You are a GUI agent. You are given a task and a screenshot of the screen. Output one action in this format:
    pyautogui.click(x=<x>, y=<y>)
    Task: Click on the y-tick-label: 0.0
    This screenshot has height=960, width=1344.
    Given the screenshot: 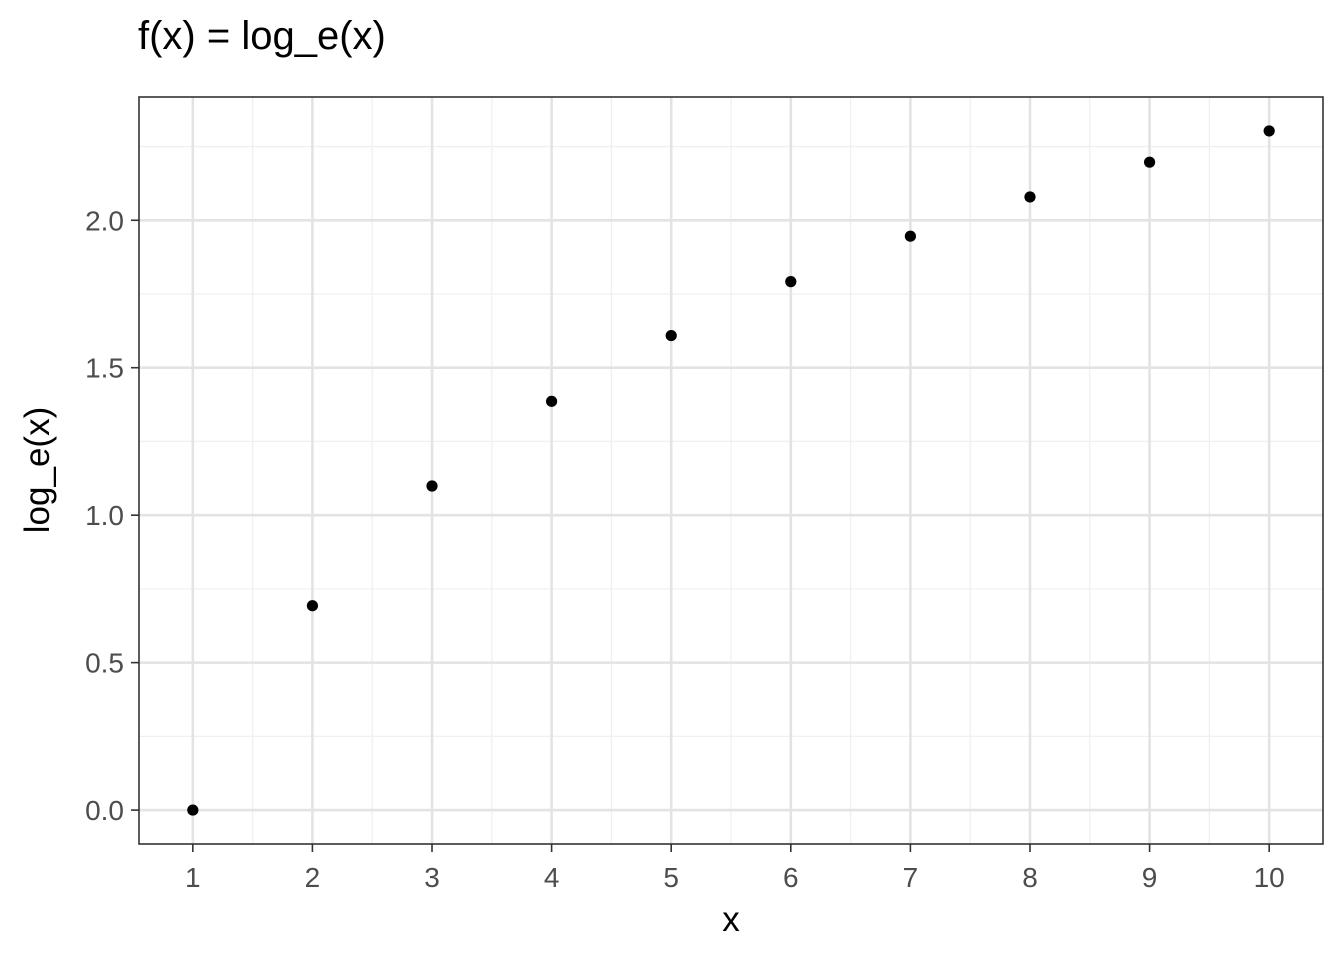 What is the action you would take?
    pyautogui.click(x=104, y=810)
    